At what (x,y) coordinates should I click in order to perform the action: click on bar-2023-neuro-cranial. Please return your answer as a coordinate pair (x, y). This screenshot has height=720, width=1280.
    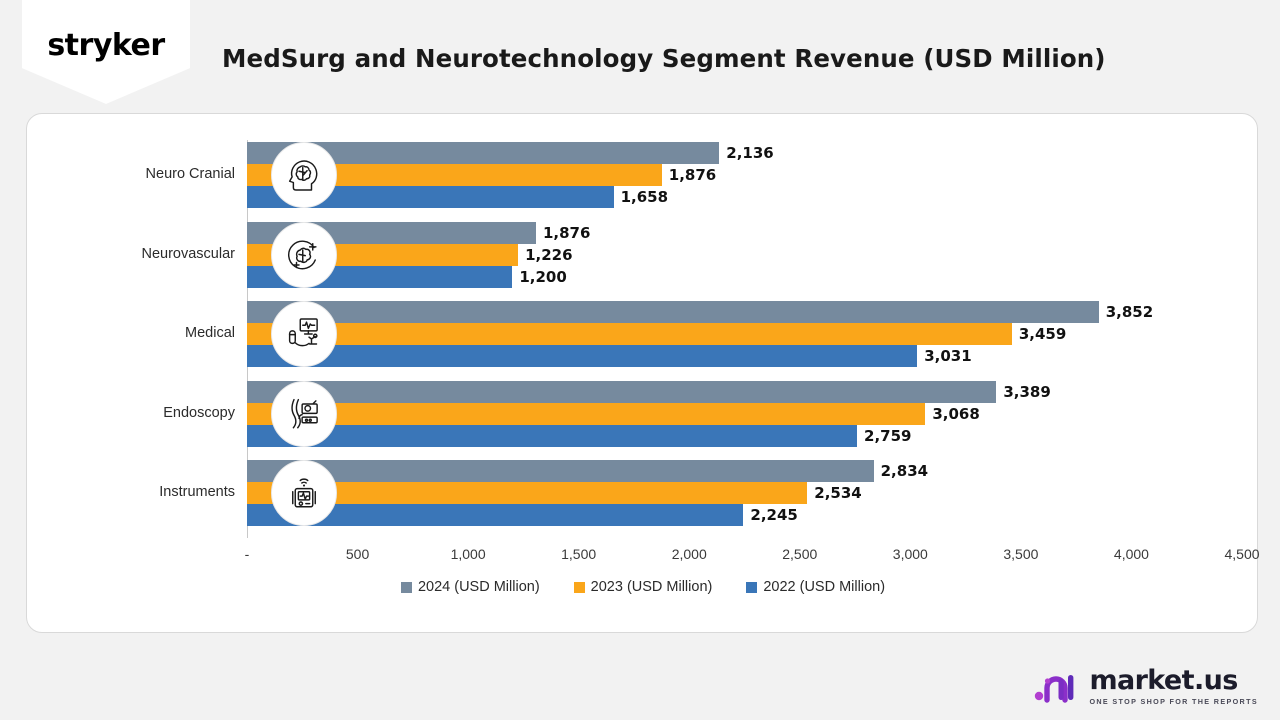
    Looking at the image, I should click on (454, 175).